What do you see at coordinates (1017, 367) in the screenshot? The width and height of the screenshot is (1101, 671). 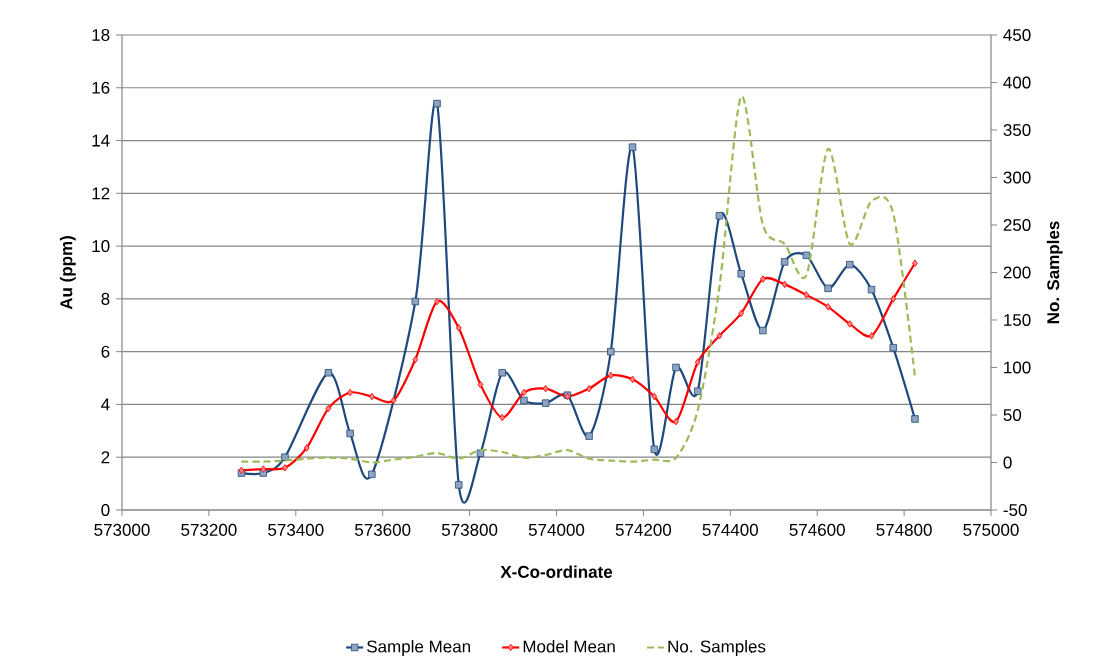 I see `y2-tick-label: 100` at bounding box center [1017, 367].